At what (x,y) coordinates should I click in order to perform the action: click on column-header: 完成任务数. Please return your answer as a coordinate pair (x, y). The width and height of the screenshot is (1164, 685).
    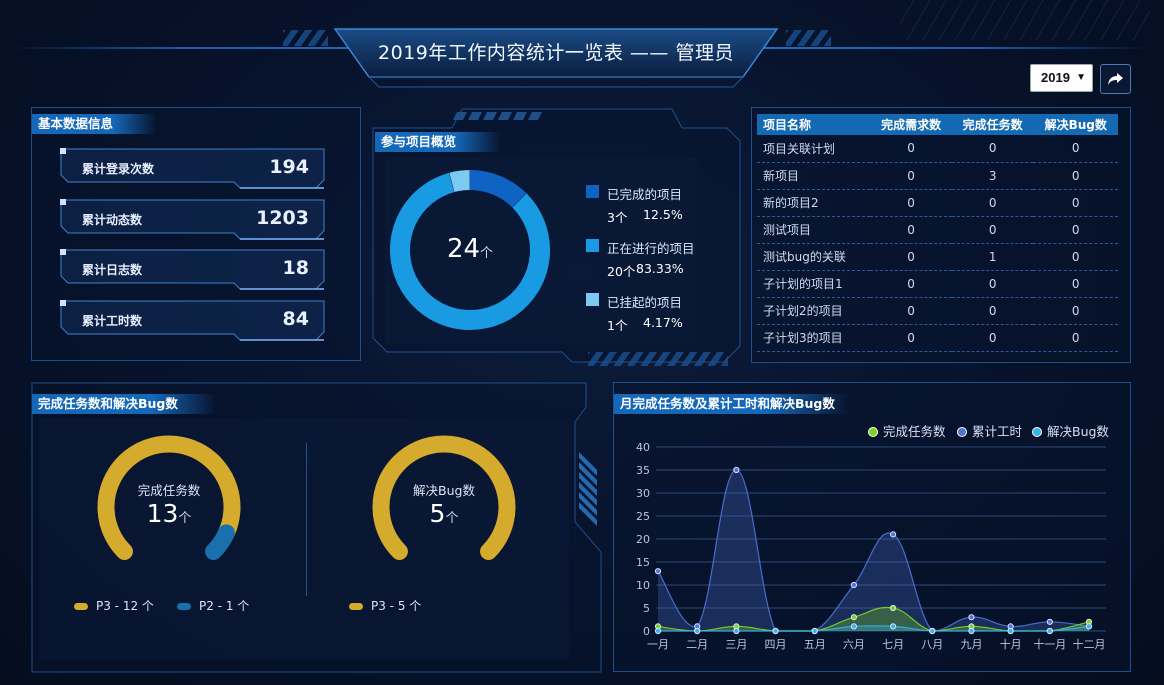
    Looking at the image, I should click on (992, 124).